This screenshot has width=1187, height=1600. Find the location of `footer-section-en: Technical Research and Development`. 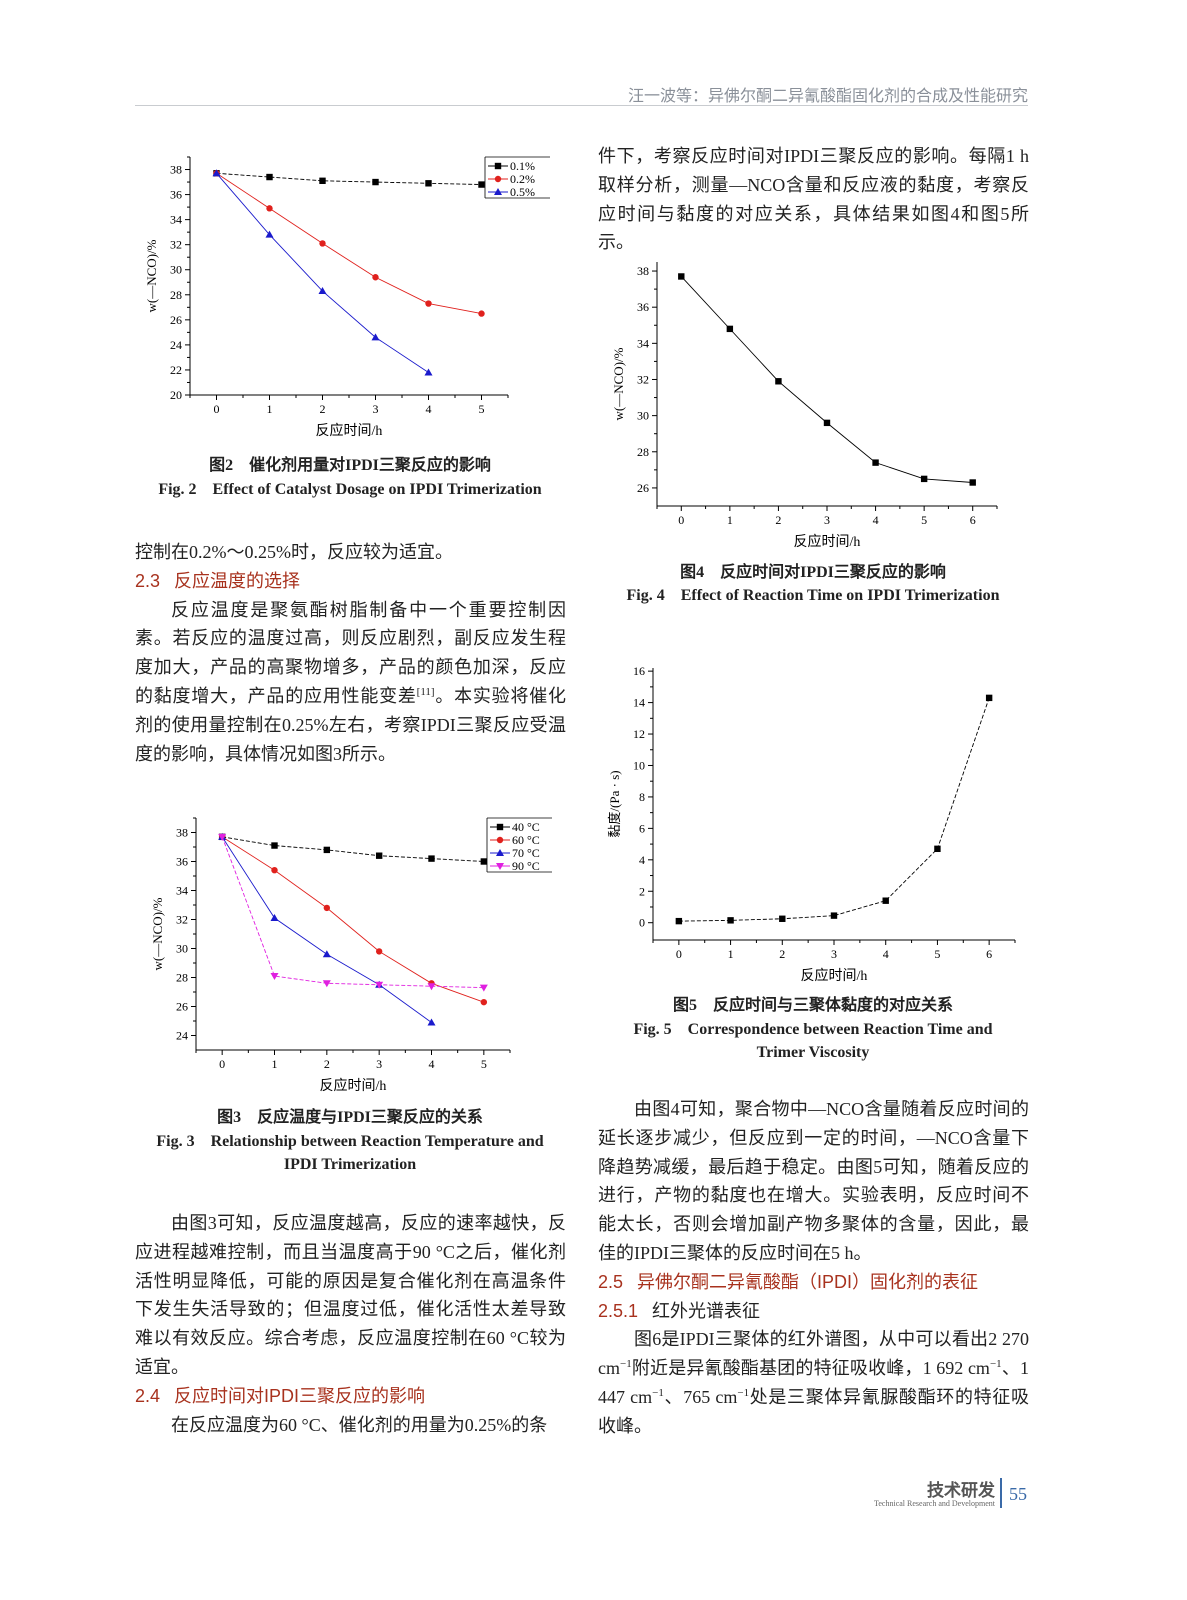

footer-section-en: Technical Research and Development is located at coordinates (934, 1503).